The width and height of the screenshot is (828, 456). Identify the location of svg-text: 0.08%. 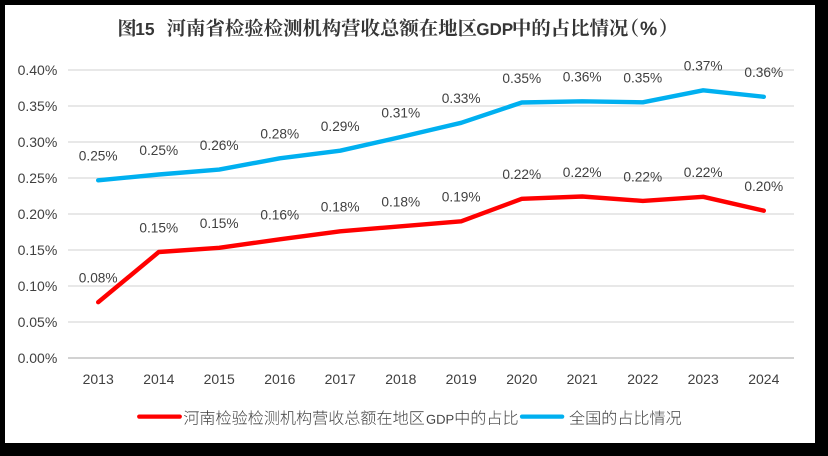
(98, 278).